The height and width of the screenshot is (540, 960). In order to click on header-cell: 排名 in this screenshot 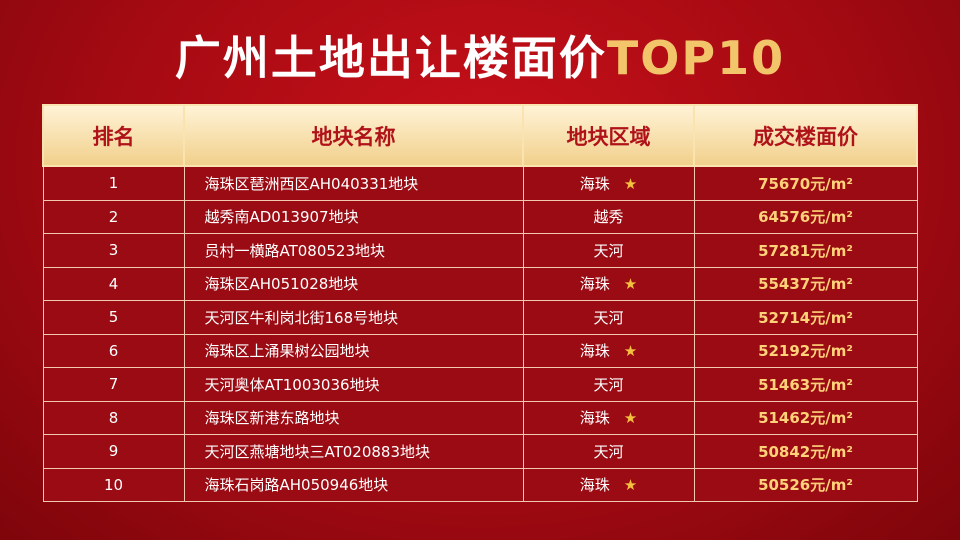, I will do `click(113, 135)`.